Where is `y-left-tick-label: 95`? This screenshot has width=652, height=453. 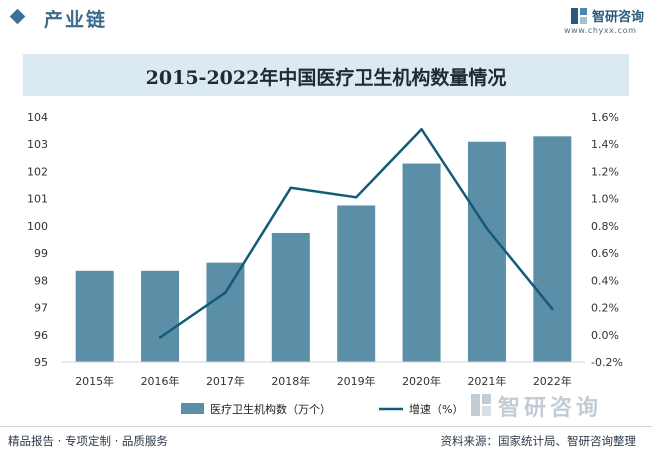
y-left-tick-label: 95 is located at coordinates (41, 362).